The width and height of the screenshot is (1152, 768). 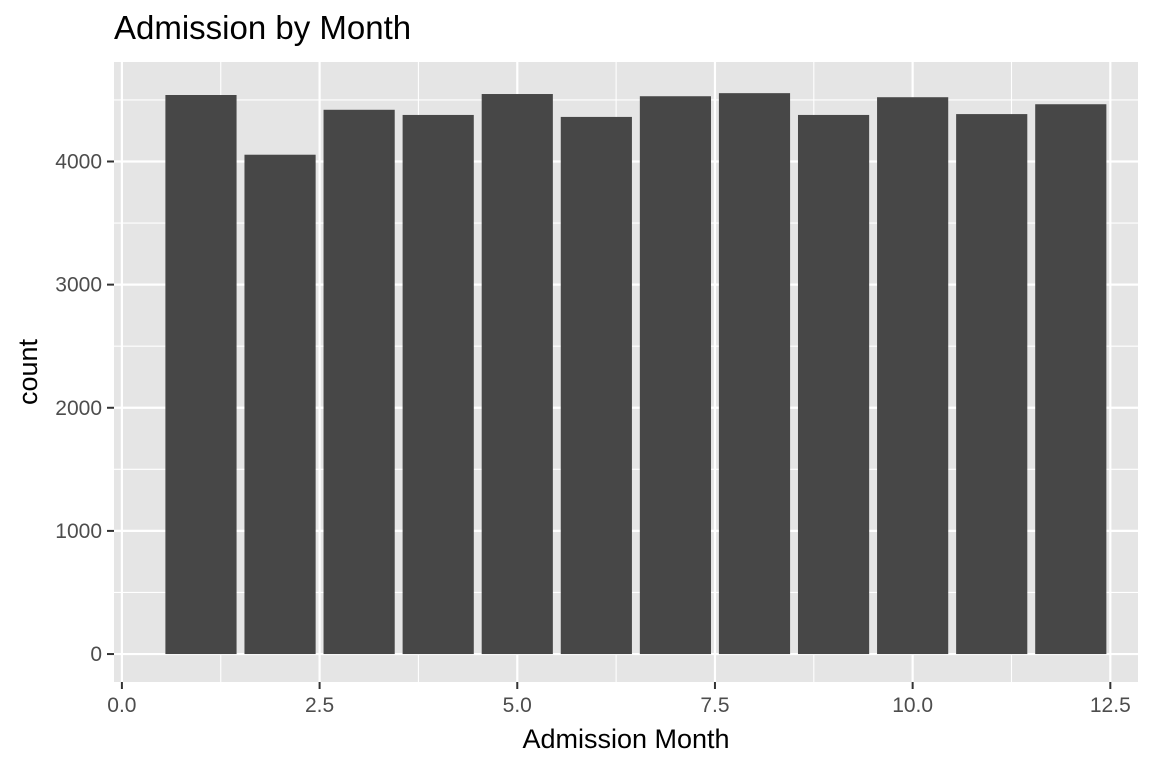 I want to click on x-tick-label: 12.5, so click(x=1110, y=705).